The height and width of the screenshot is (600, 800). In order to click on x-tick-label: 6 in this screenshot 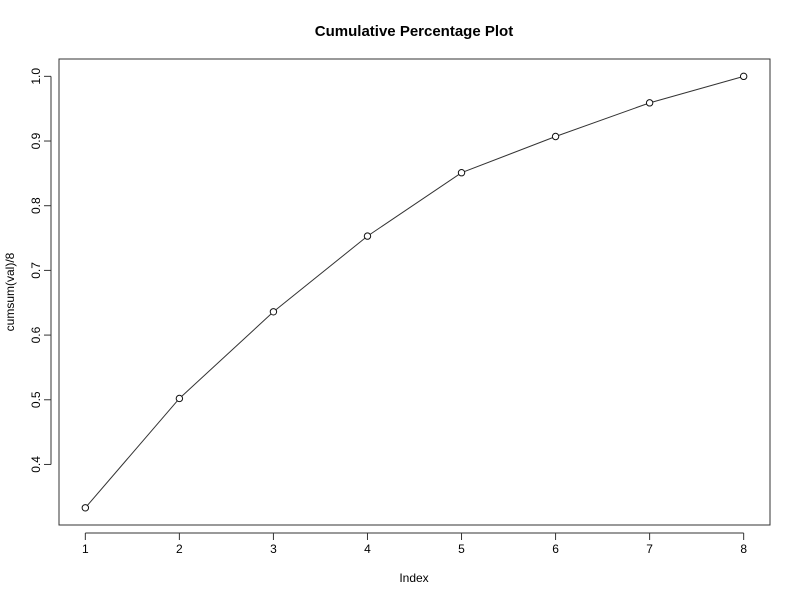, I will do `click(555, 549)`.